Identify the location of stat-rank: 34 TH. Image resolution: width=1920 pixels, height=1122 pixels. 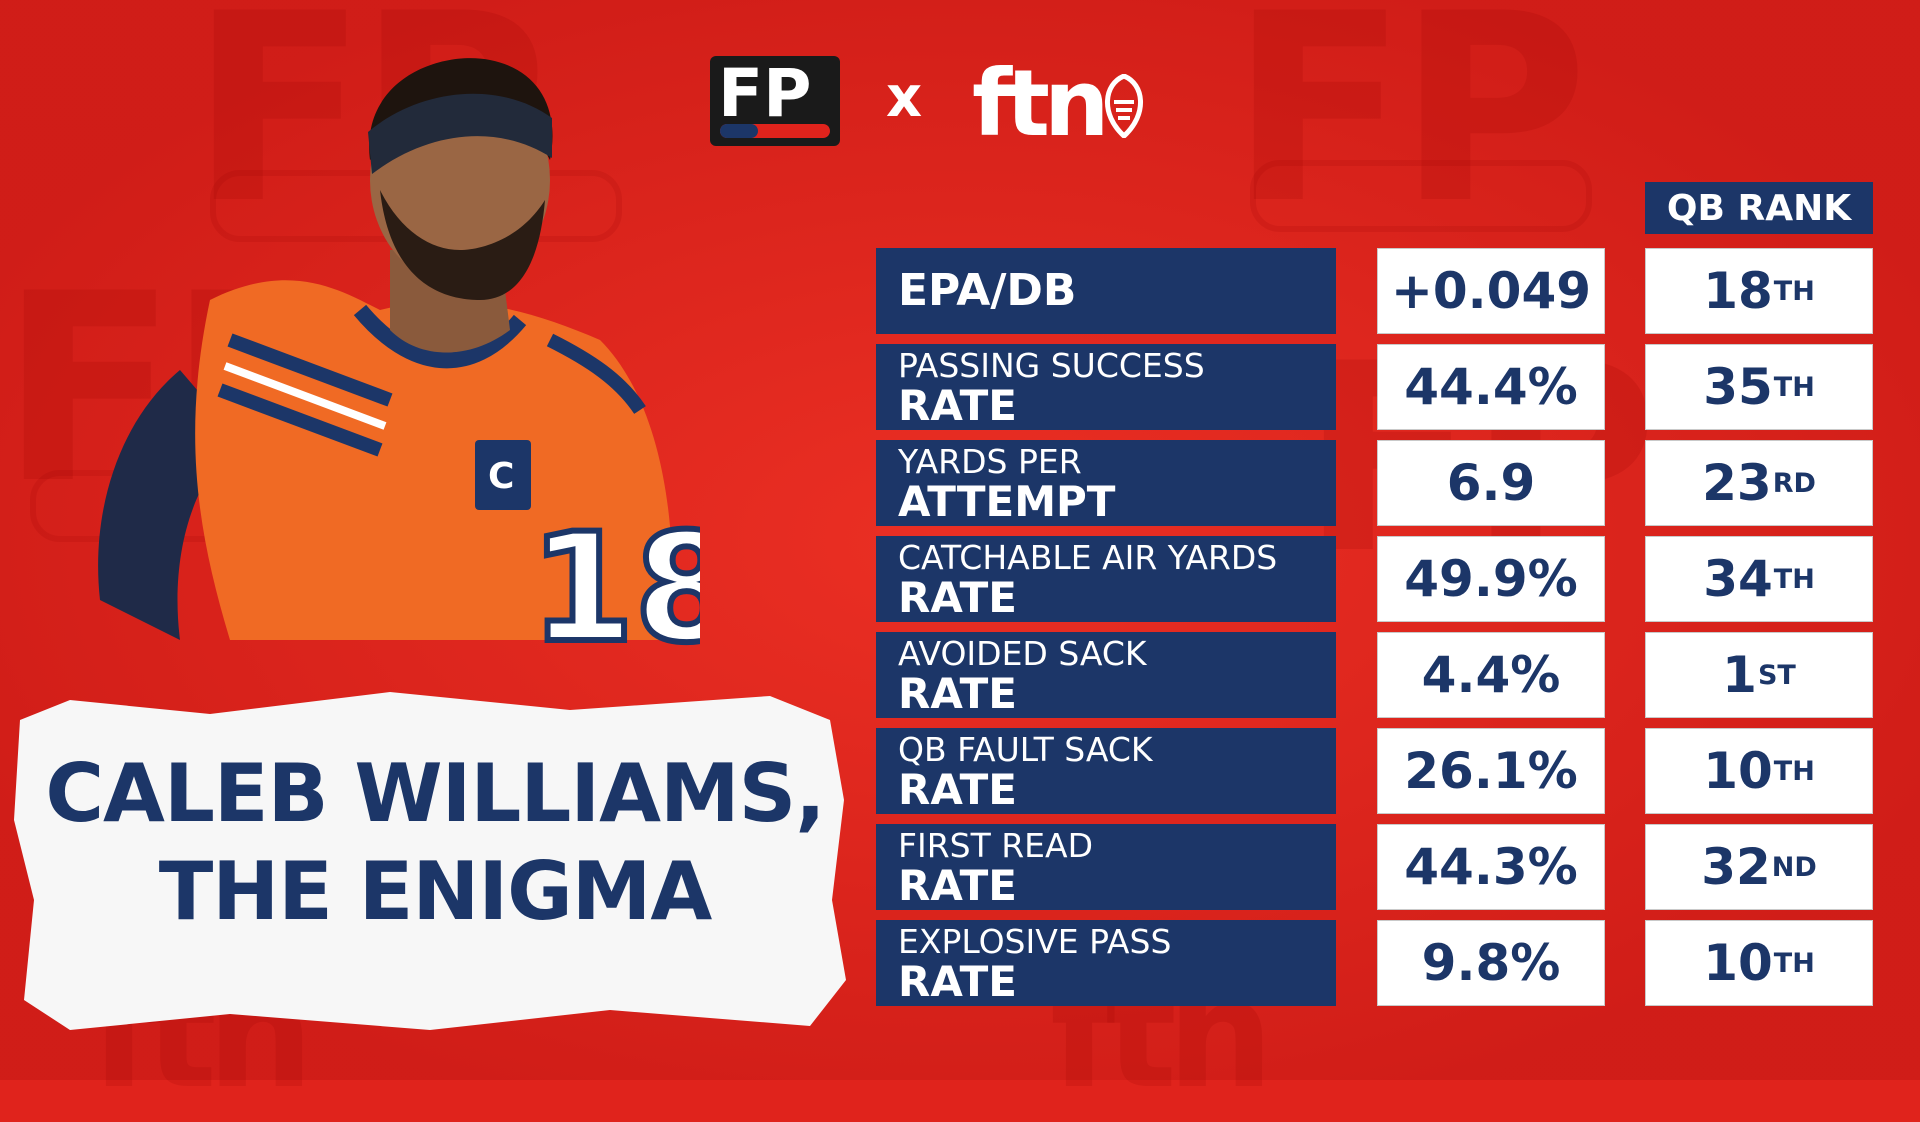
(1759, 579).